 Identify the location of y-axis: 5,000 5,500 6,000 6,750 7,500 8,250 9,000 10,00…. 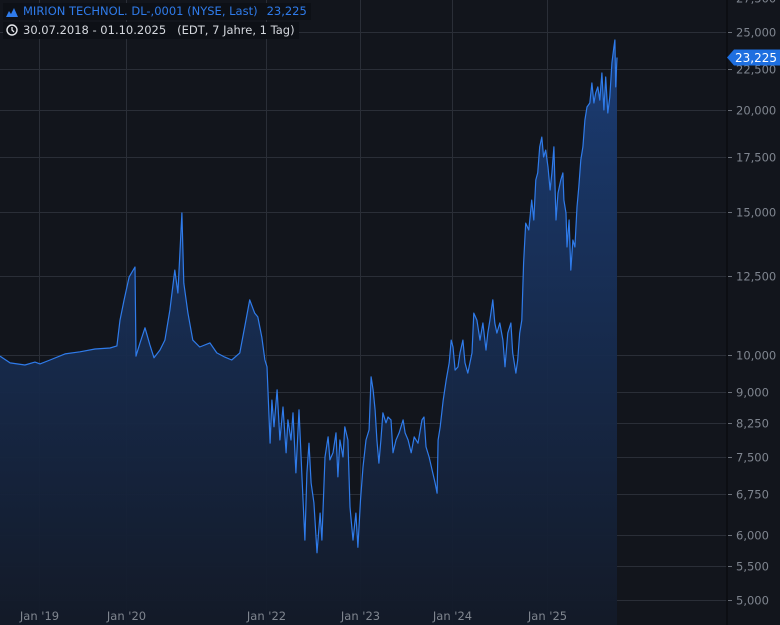
(752, 304).